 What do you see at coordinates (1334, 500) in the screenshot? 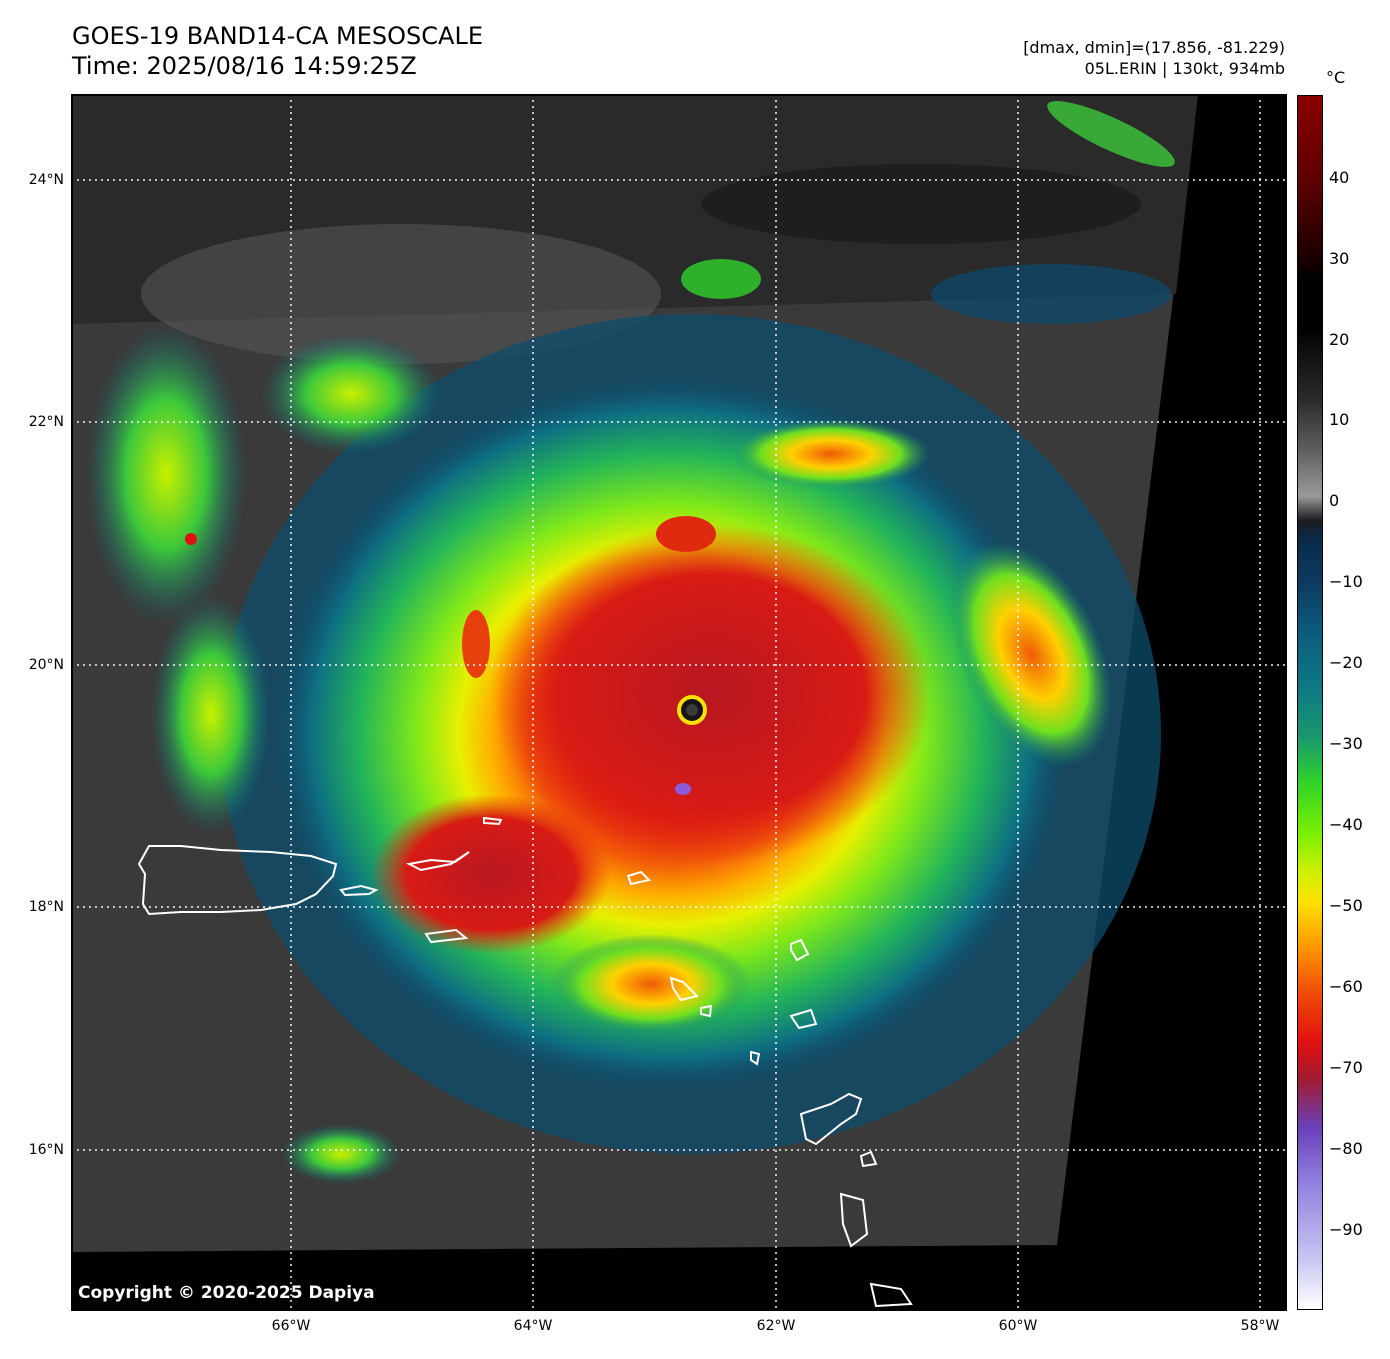
I see `colorbar-tick: 0` at bounding box center [1334, 500].